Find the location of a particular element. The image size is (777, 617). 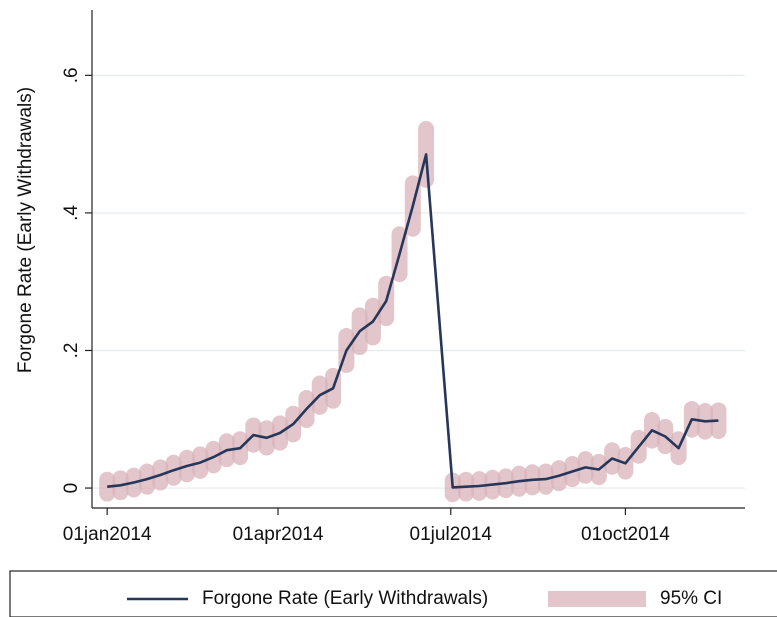

x-tick-label: 01apr2014 is located at coordinates (278, 534).